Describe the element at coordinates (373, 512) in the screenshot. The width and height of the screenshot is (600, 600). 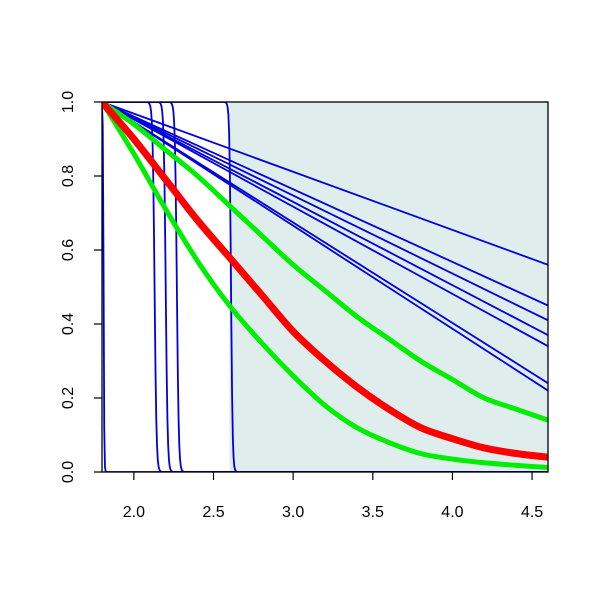
I see `x-tick-label-3: 3.5` at that location.